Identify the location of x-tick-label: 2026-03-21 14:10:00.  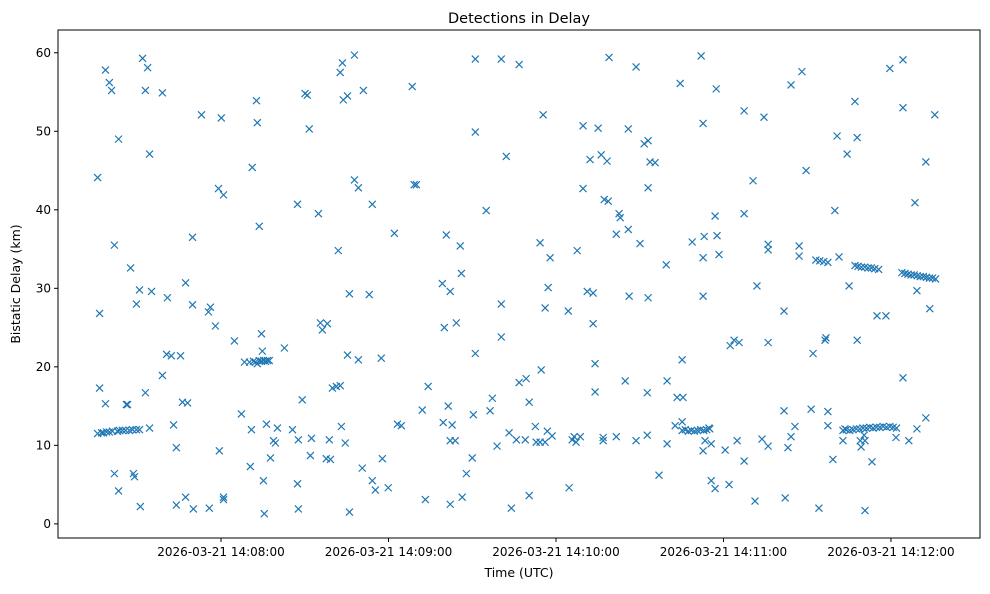
(555, 552).